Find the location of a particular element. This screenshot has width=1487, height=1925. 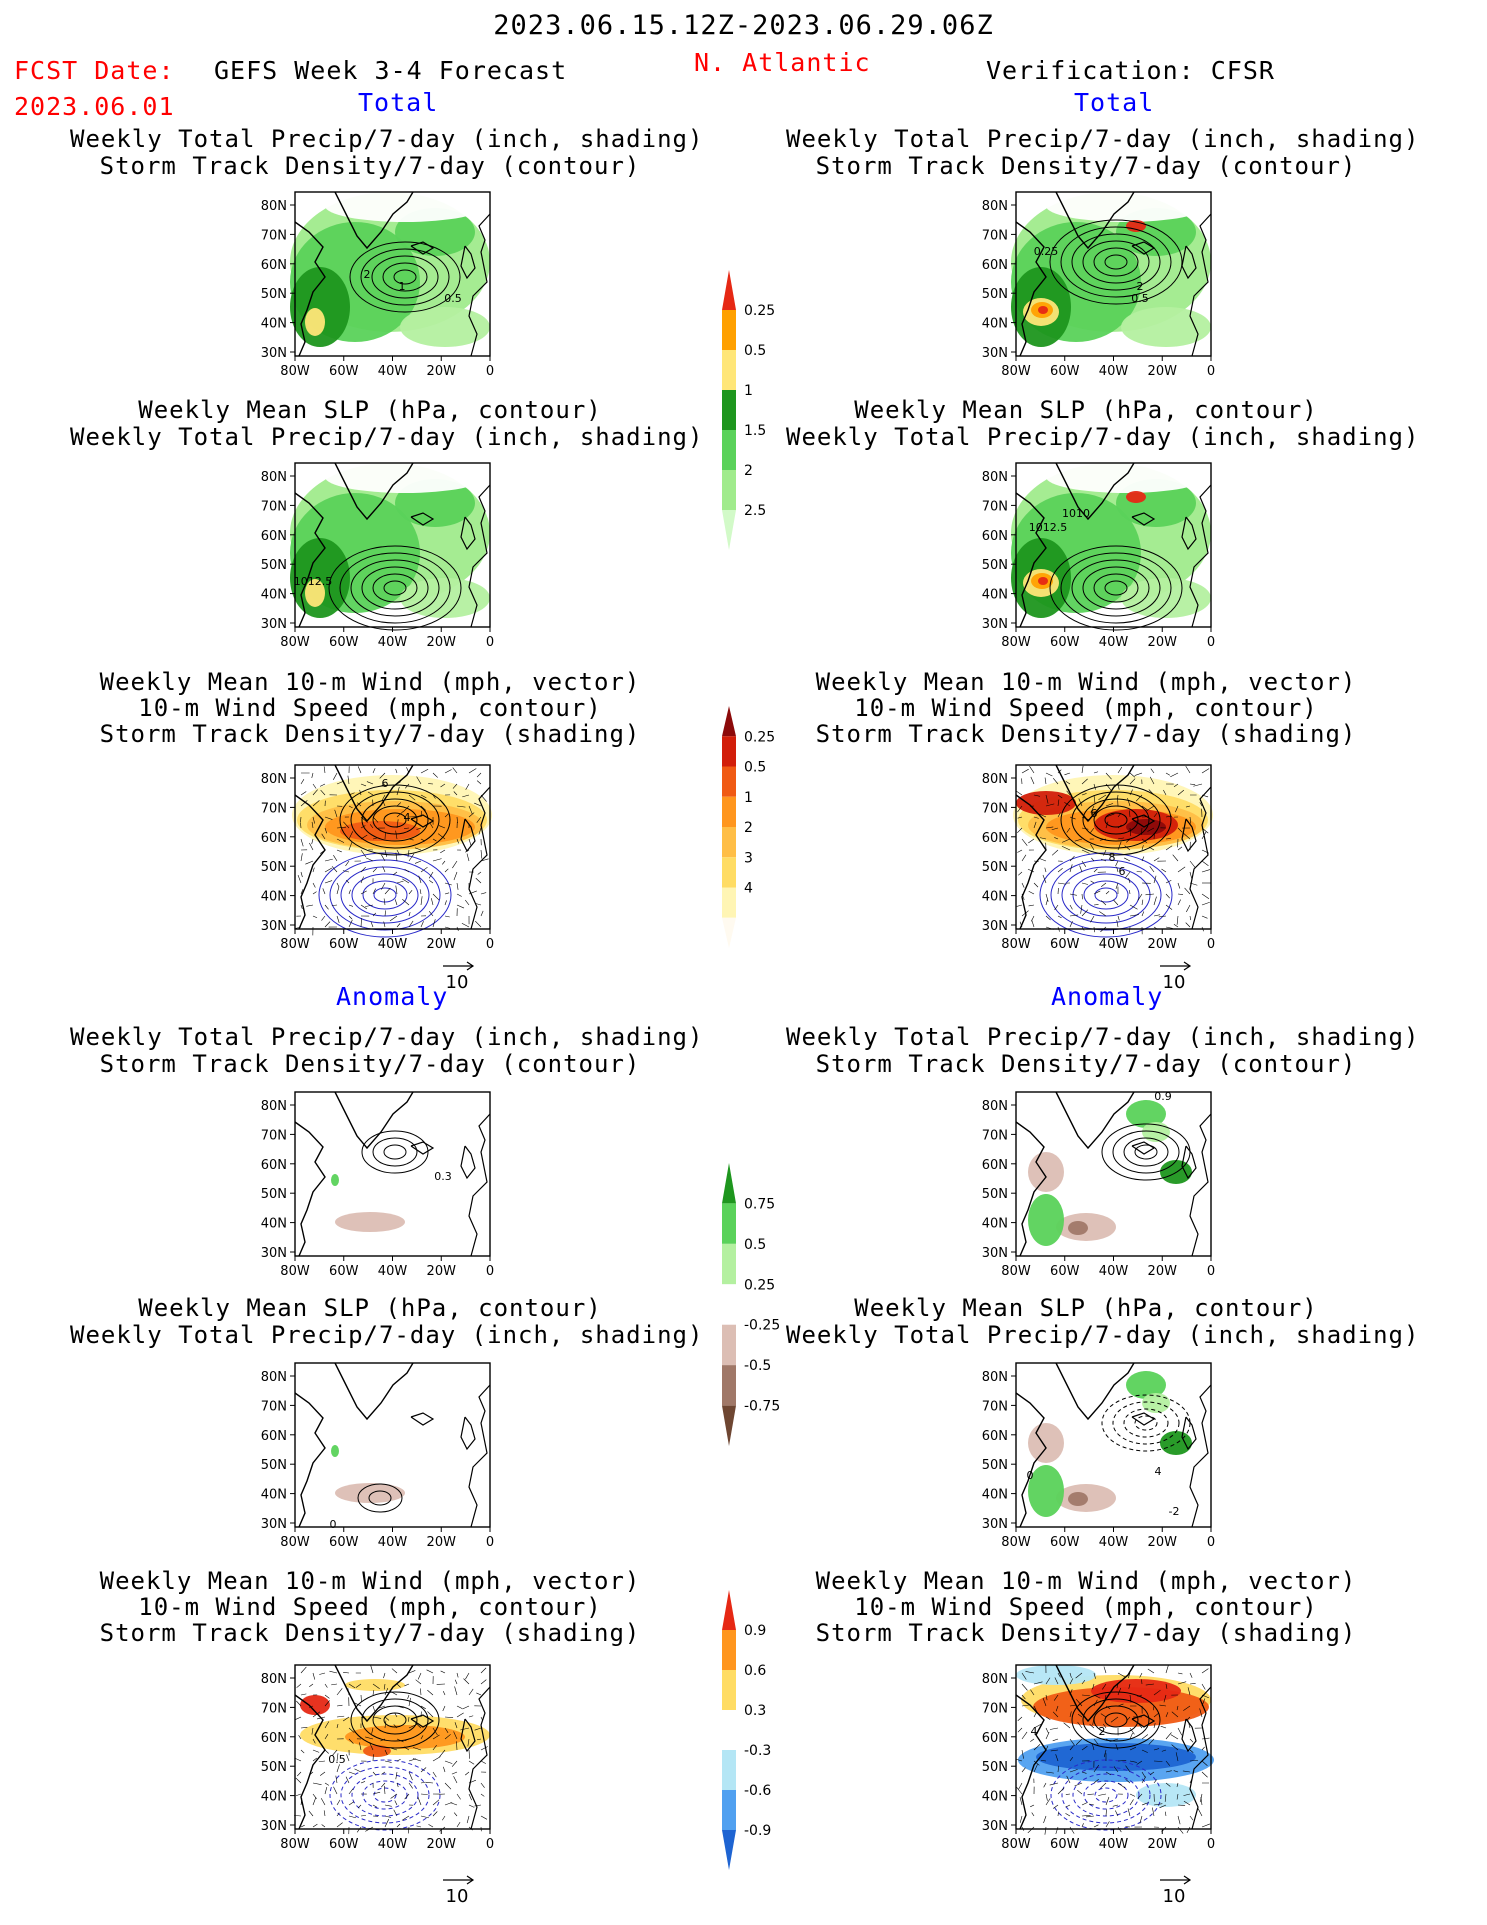

map-panel-L1: 2 1 0.5 80N 70N 60N 50N 40N 30N 80W 60W 40W 20W 0 is located at coordinates (377, 284).